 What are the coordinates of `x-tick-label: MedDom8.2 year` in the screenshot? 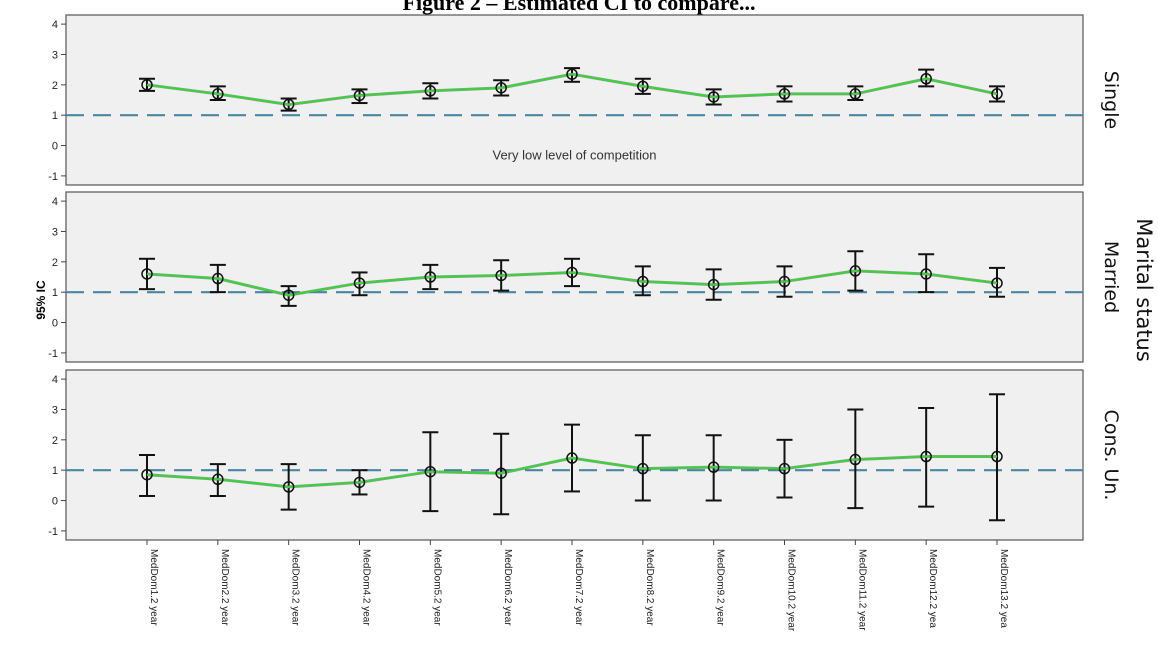 It's located at (649, 587).